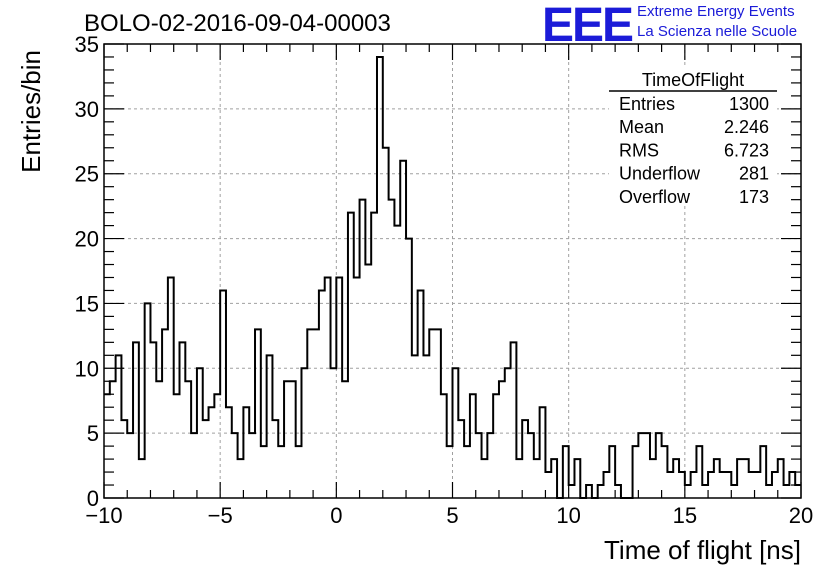  Describe the element at coordinates (87, 109) in the screenshot. I see `y-tick-label: 30` at that location.